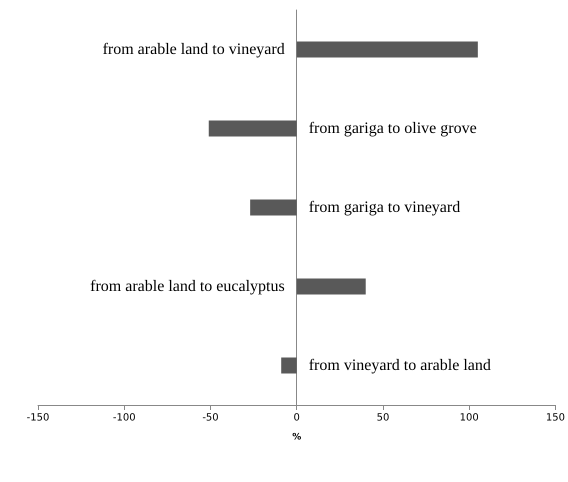  Describe the element at coordinates (556, 418) in the screenshot. I see `x-tick-label: 150` at that location.